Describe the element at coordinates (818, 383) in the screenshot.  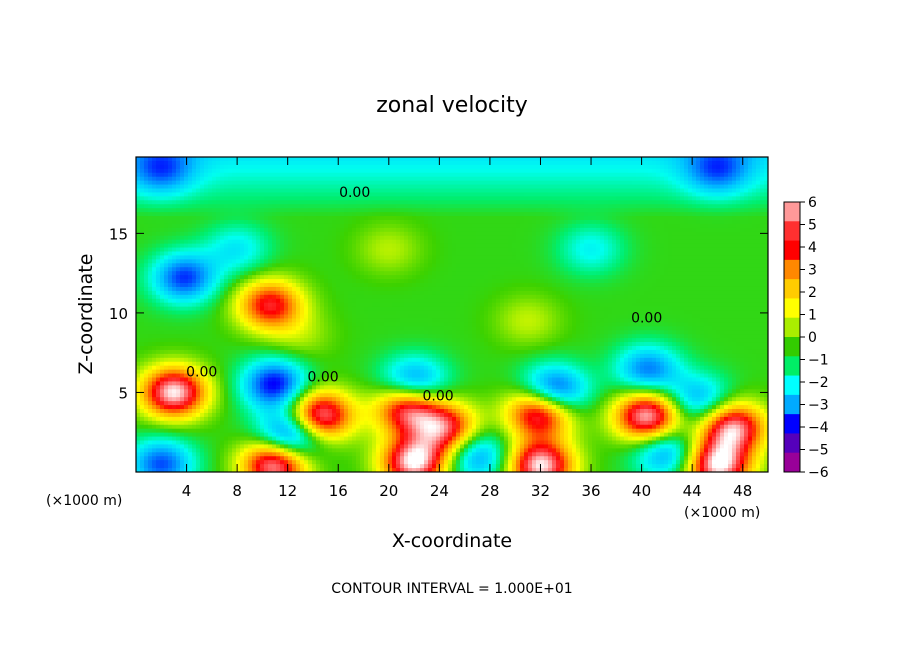
I see `colorbar-tick-label: −2` at that location.